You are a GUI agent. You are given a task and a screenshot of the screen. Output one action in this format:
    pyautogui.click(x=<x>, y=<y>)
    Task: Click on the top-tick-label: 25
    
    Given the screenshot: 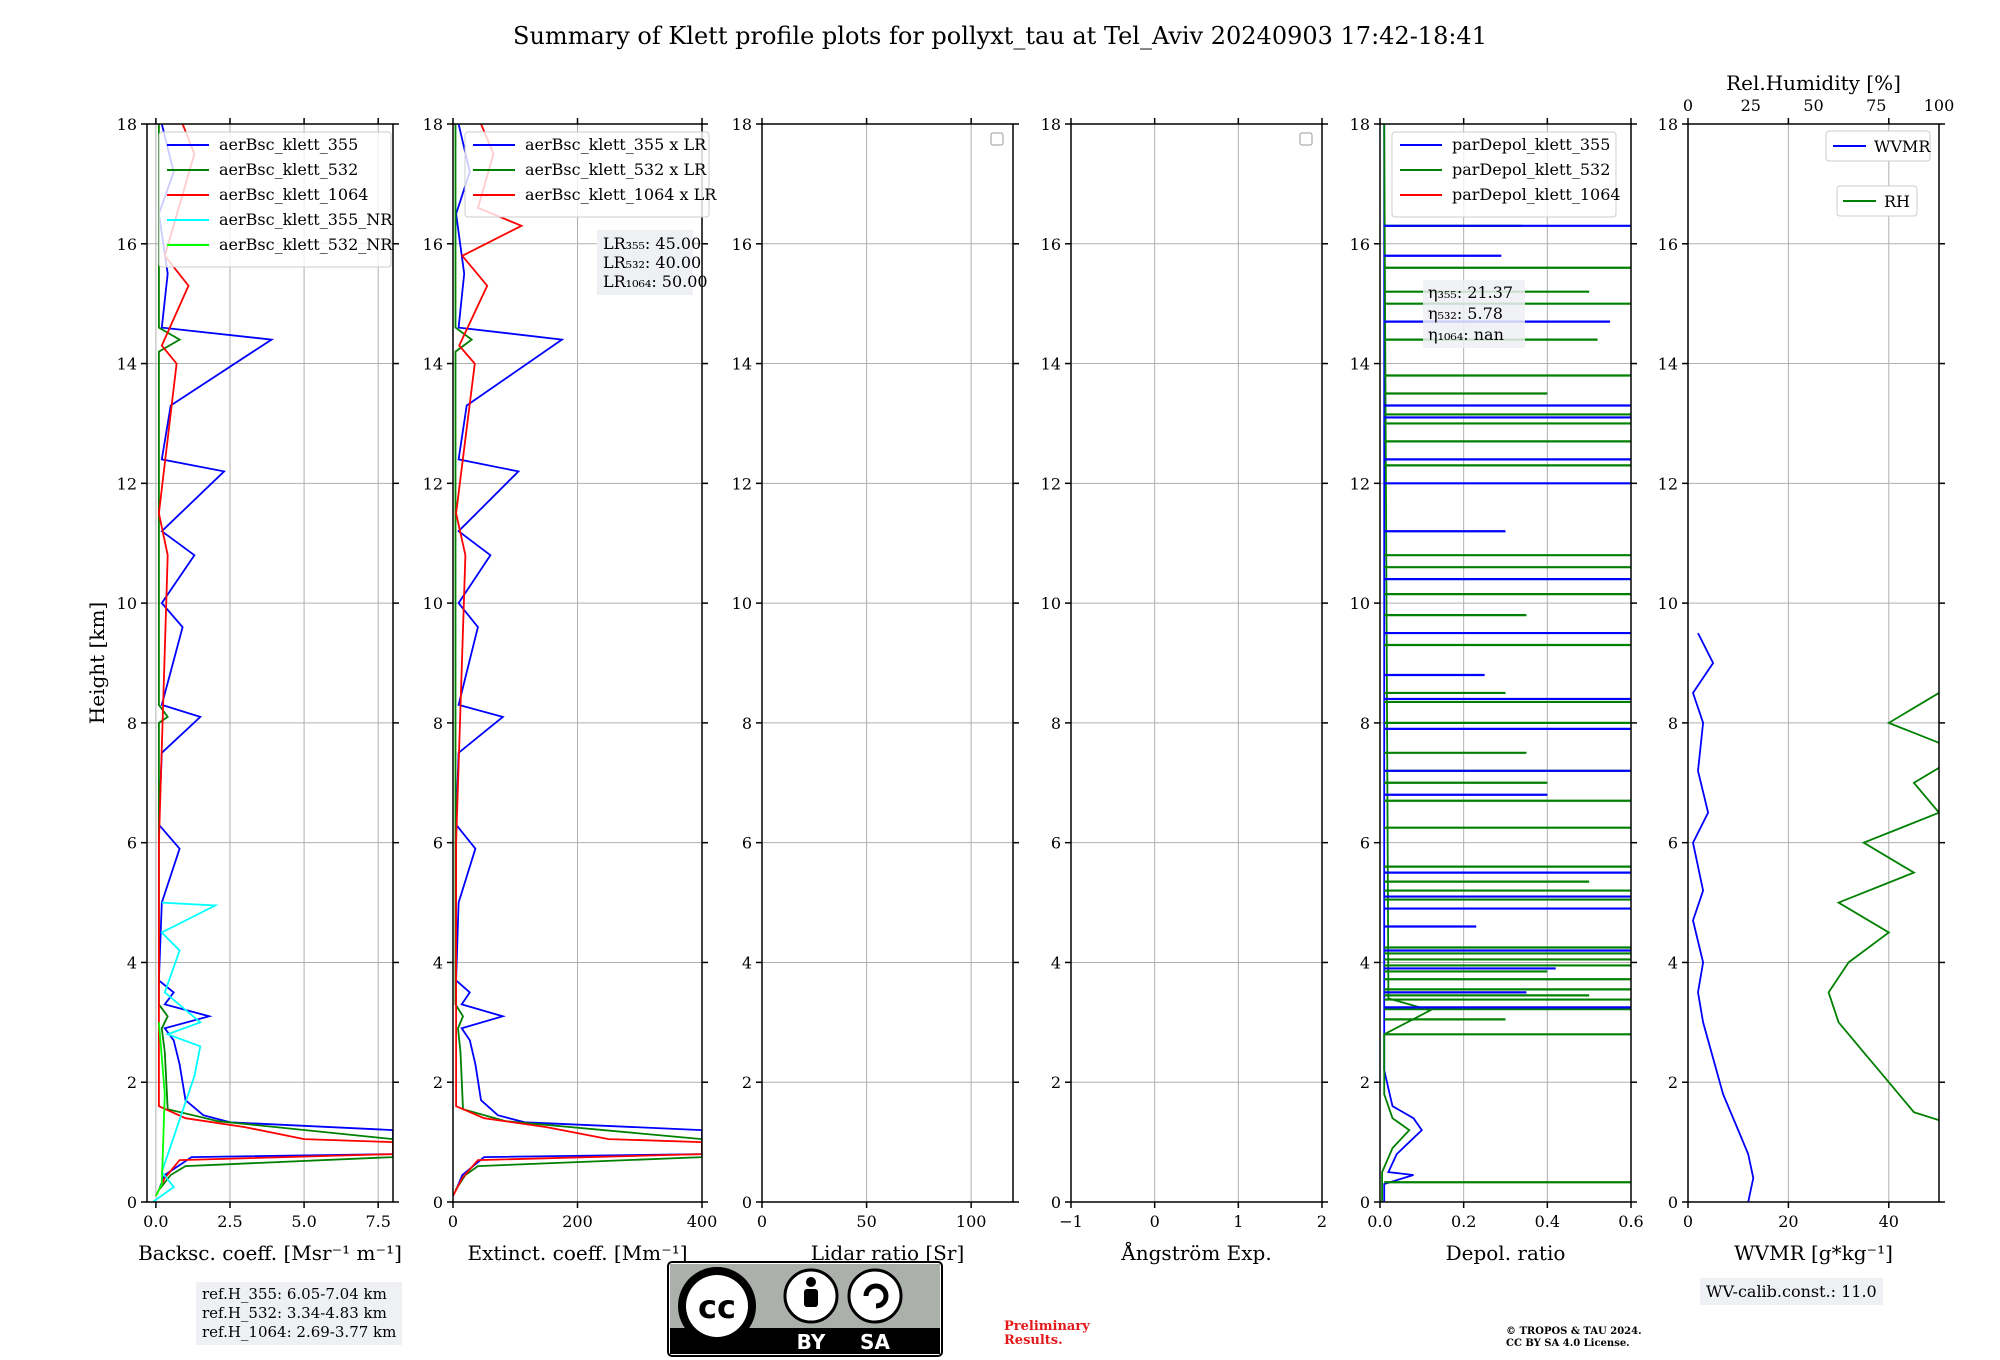 What is the action you would take?
    pyautogui.click(x=1751, y=105)
    